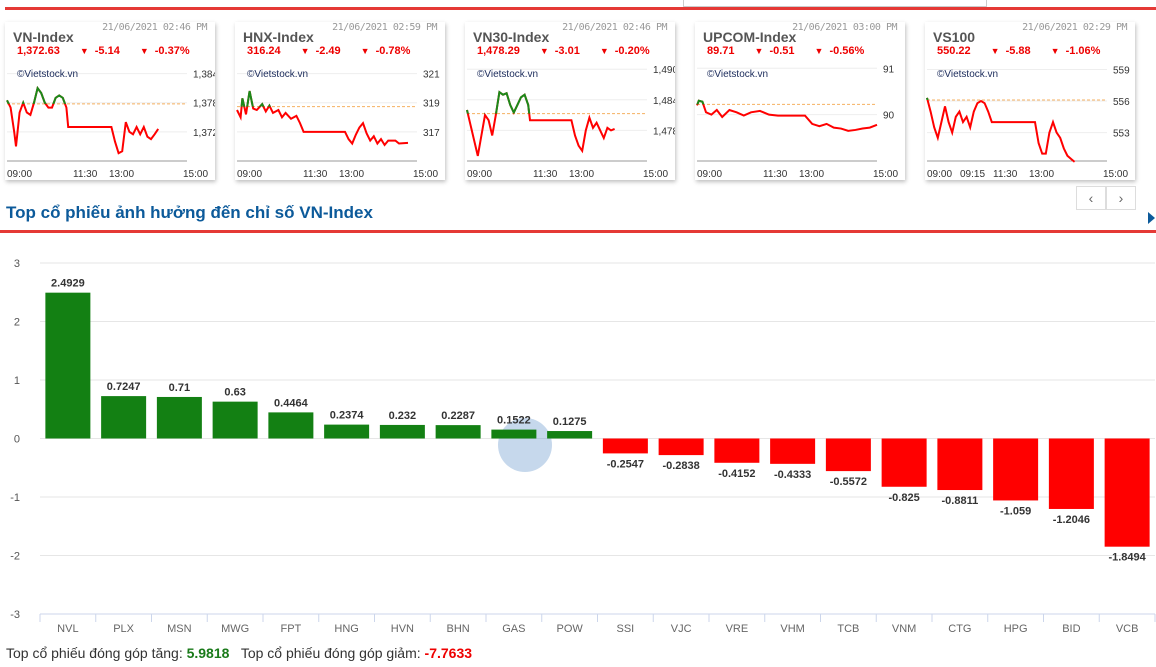 The width and height of the screenshot is (1156, 667). Describe the element at coordinates (904, 629) in the screenshot. I see `category-label: VNM` at that location.